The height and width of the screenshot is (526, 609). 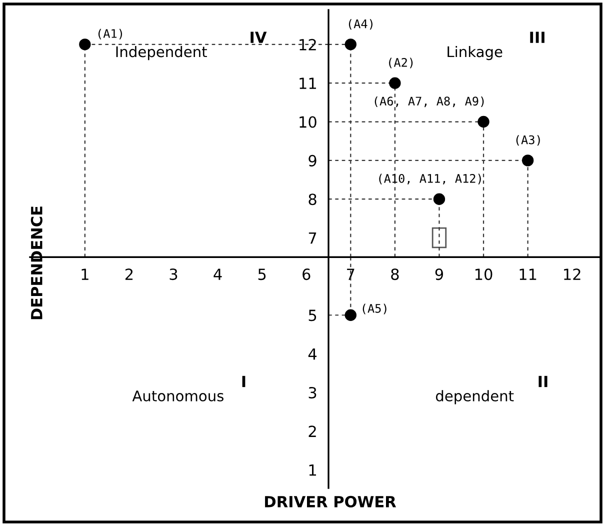 I want to click on y-tick-label: 1, so click(x=312, y=470).